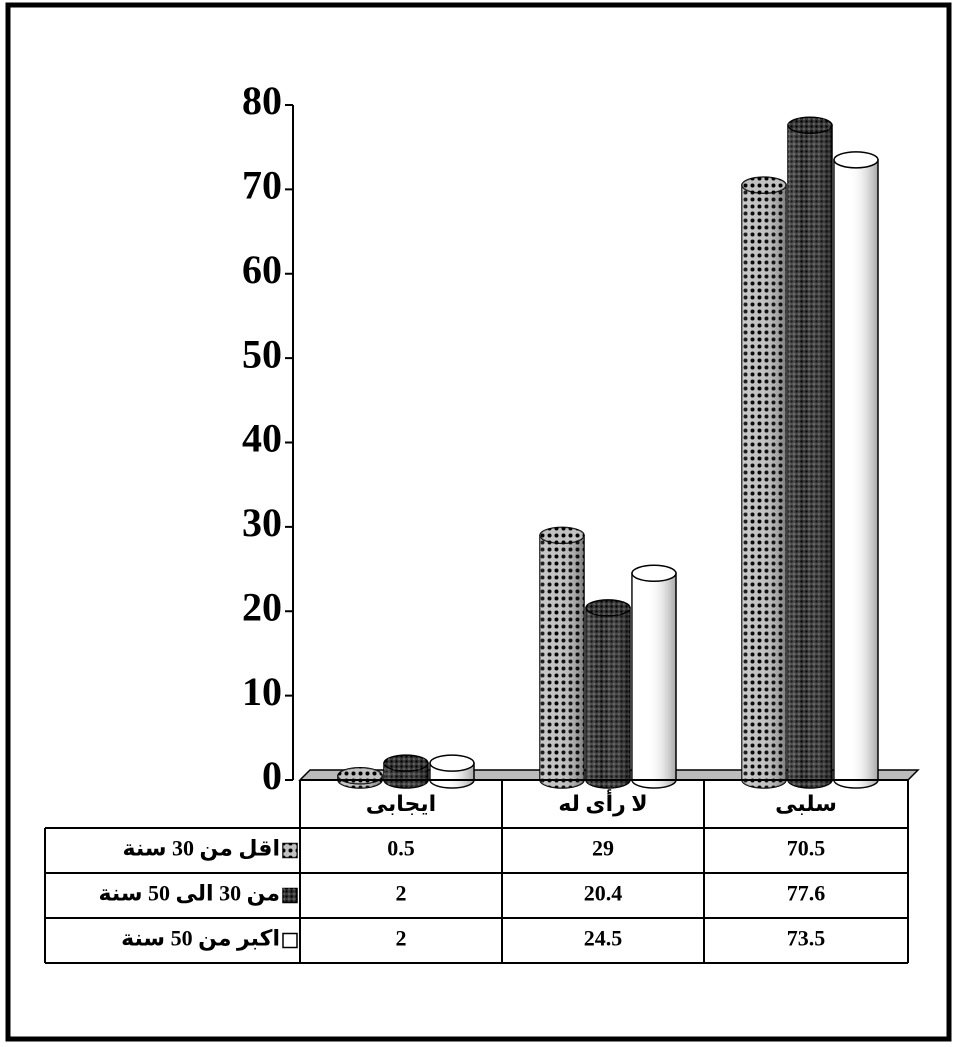 The image size is (957, 1047). What do you see at coordinates (262, 606) in the screenshot?
I see `y-tick-label: 20` at bounding box center [262, 606].